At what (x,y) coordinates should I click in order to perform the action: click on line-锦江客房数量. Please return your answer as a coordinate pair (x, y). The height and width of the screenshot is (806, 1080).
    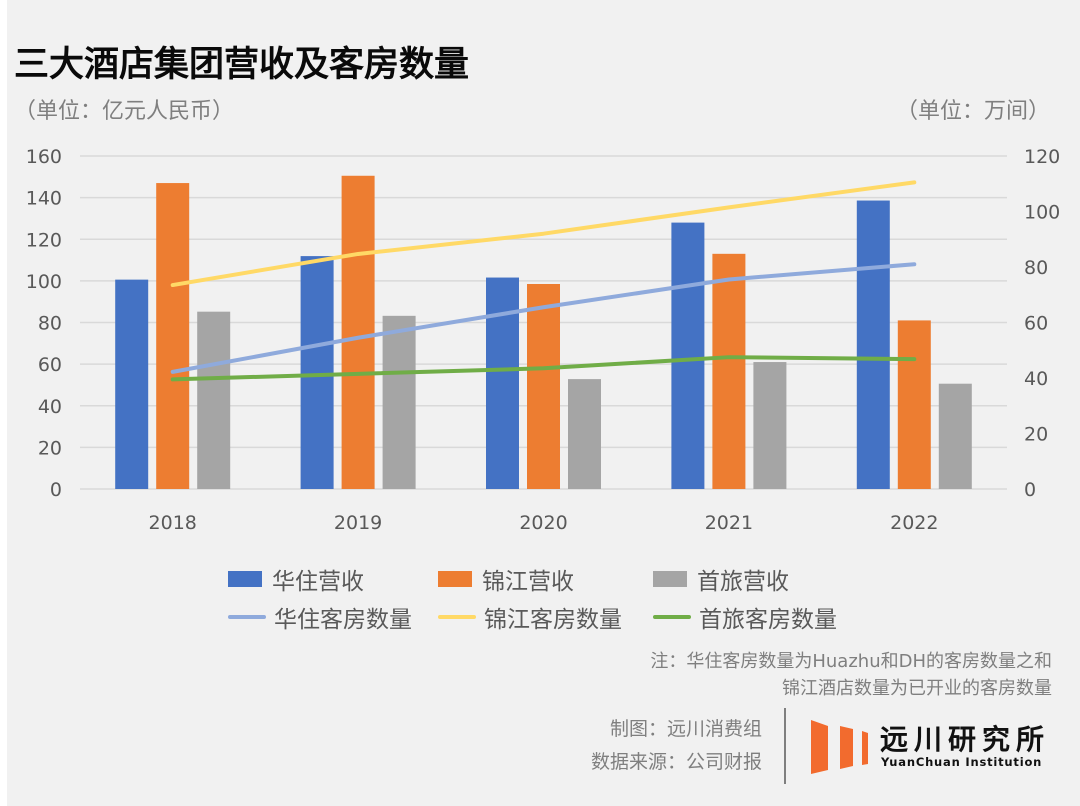
    Looking at the image, I should click on (543, 234).